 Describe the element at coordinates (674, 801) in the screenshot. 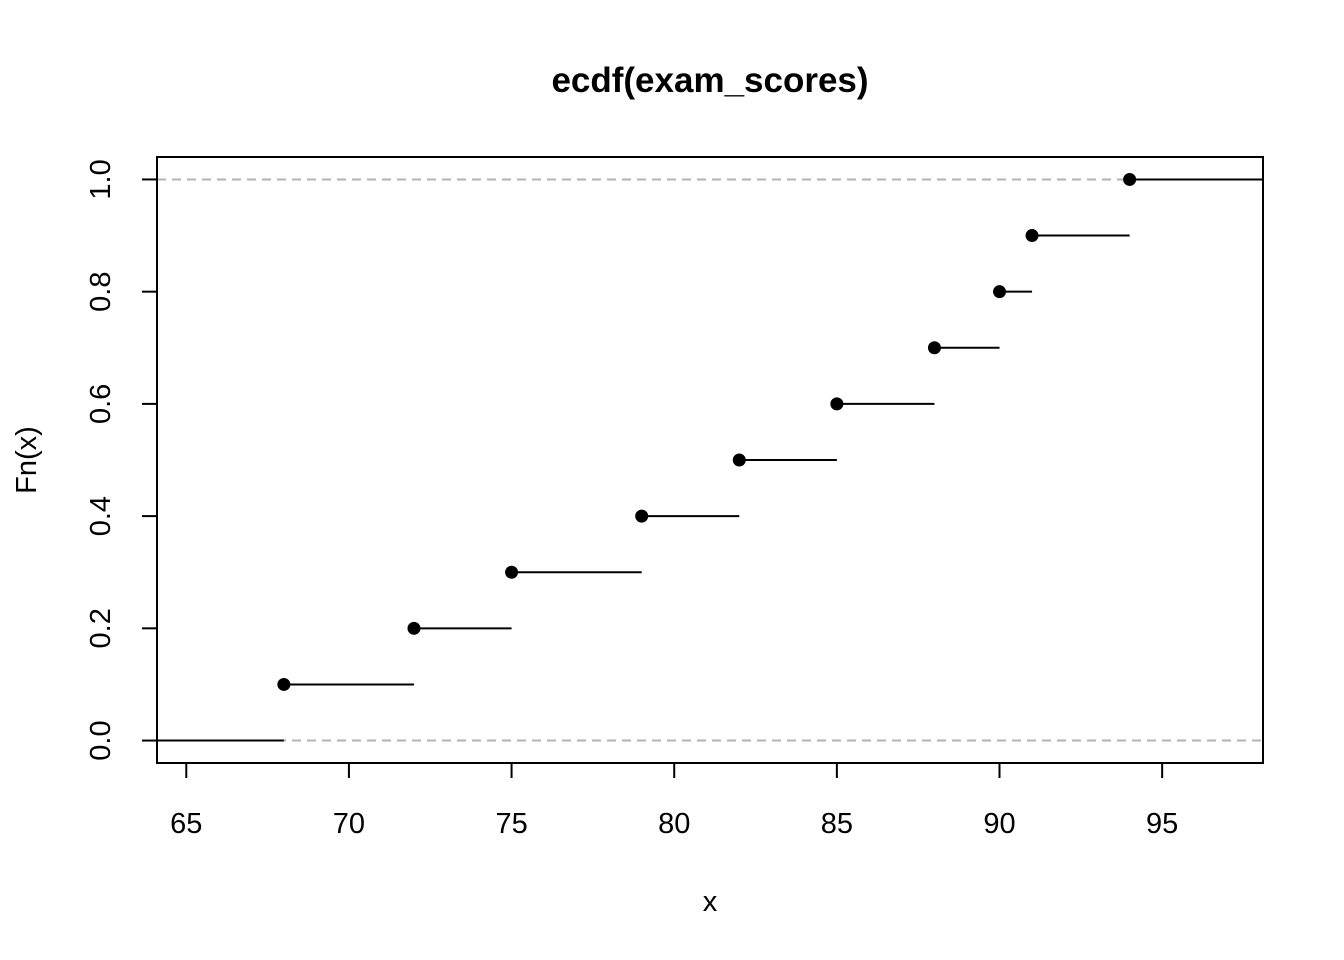

I see `x-axis: 65 70 75 80 85 90 95` at that location.